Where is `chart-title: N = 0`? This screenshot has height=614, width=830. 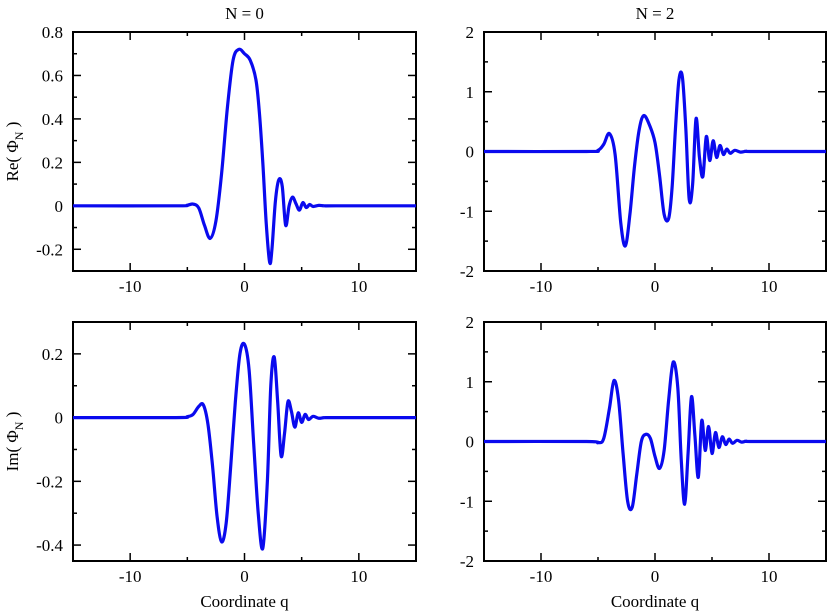 chart-title: N = 0 is located at coordinates (244, 13).